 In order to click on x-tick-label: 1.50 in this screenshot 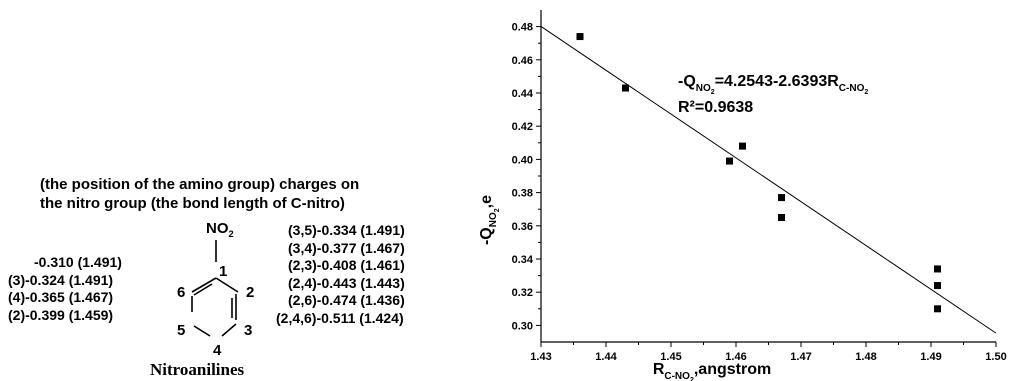, I will do `click(995, 357)`.